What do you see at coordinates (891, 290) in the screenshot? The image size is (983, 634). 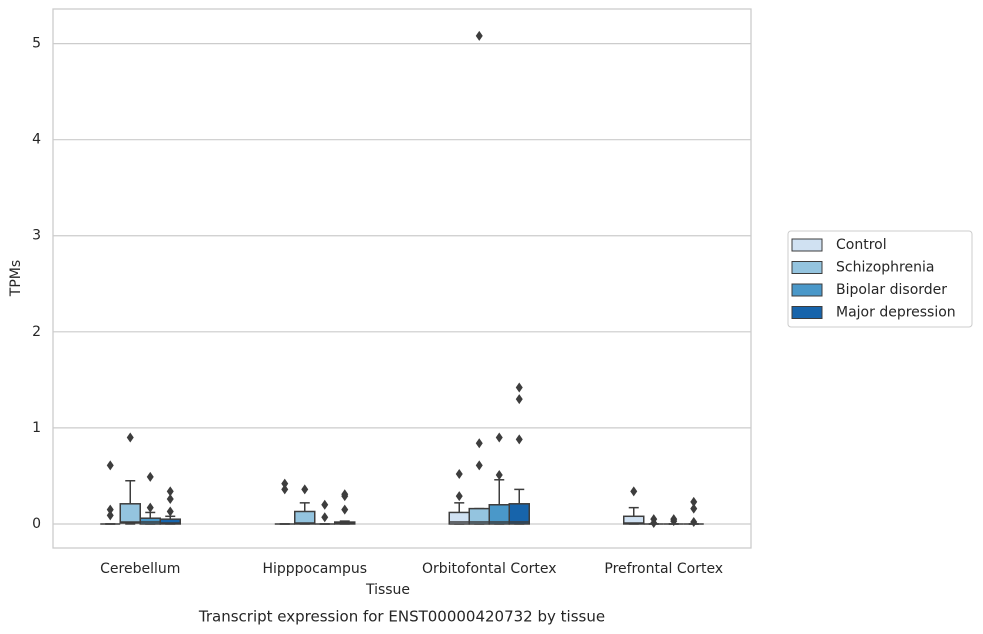 I see `legend-label: Bipolar disorder` at bounding box center [891, 290].